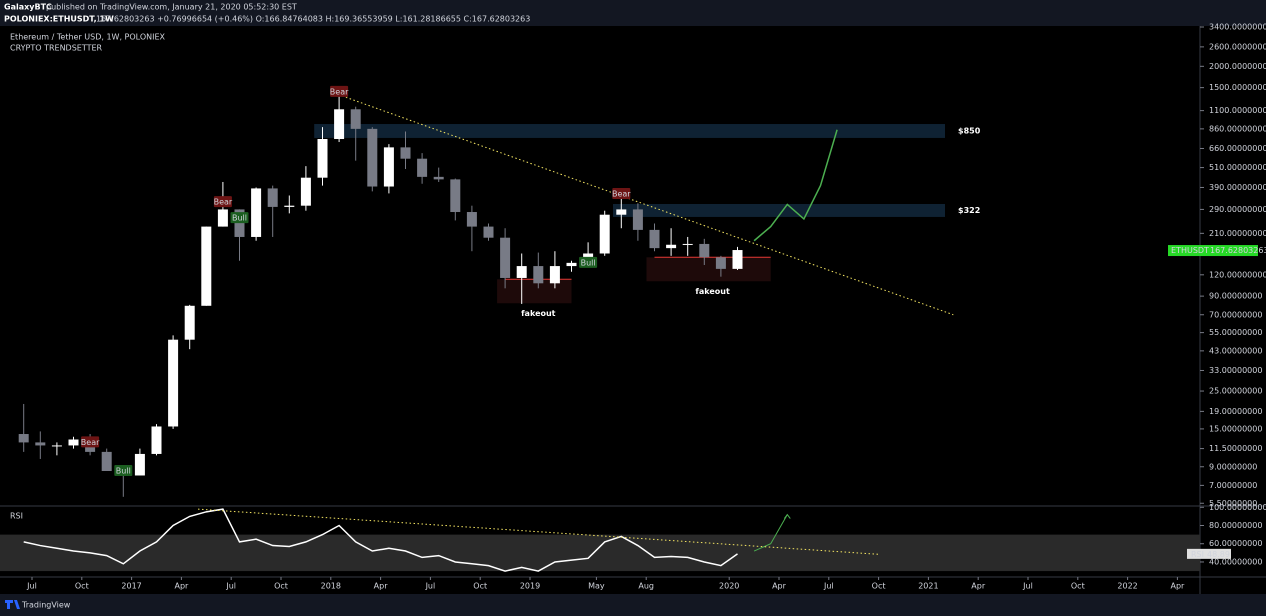  I want to click on y-tick-label: 290.00000000, so click(1237, 209).